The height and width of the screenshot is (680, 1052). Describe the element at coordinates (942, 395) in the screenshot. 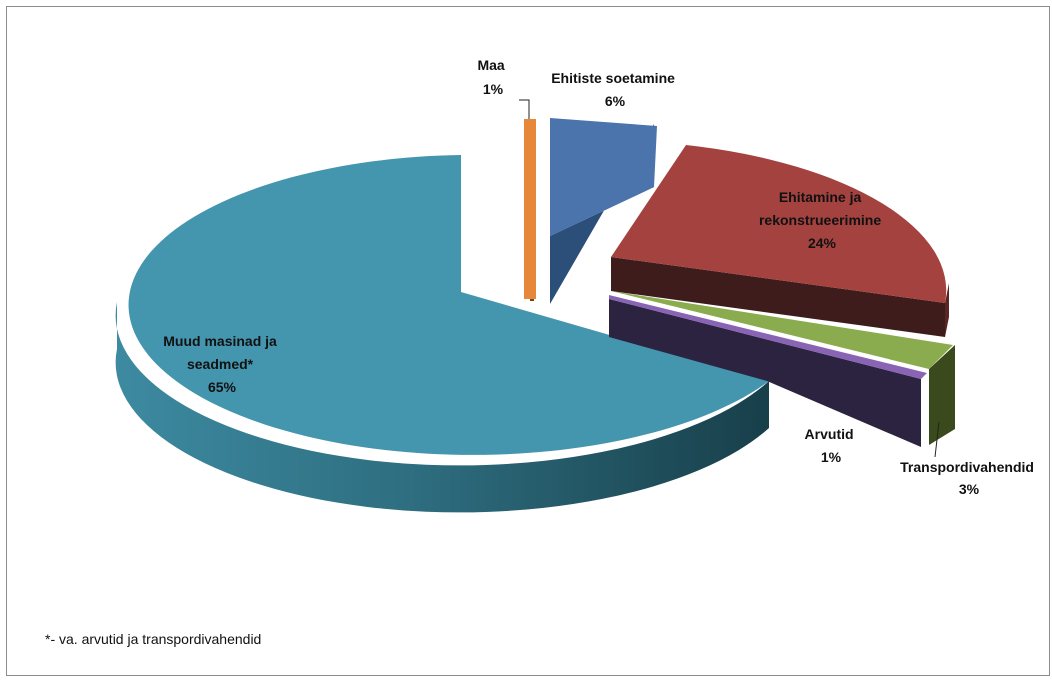

I see `slice-transpordivahendid-side` at that location.